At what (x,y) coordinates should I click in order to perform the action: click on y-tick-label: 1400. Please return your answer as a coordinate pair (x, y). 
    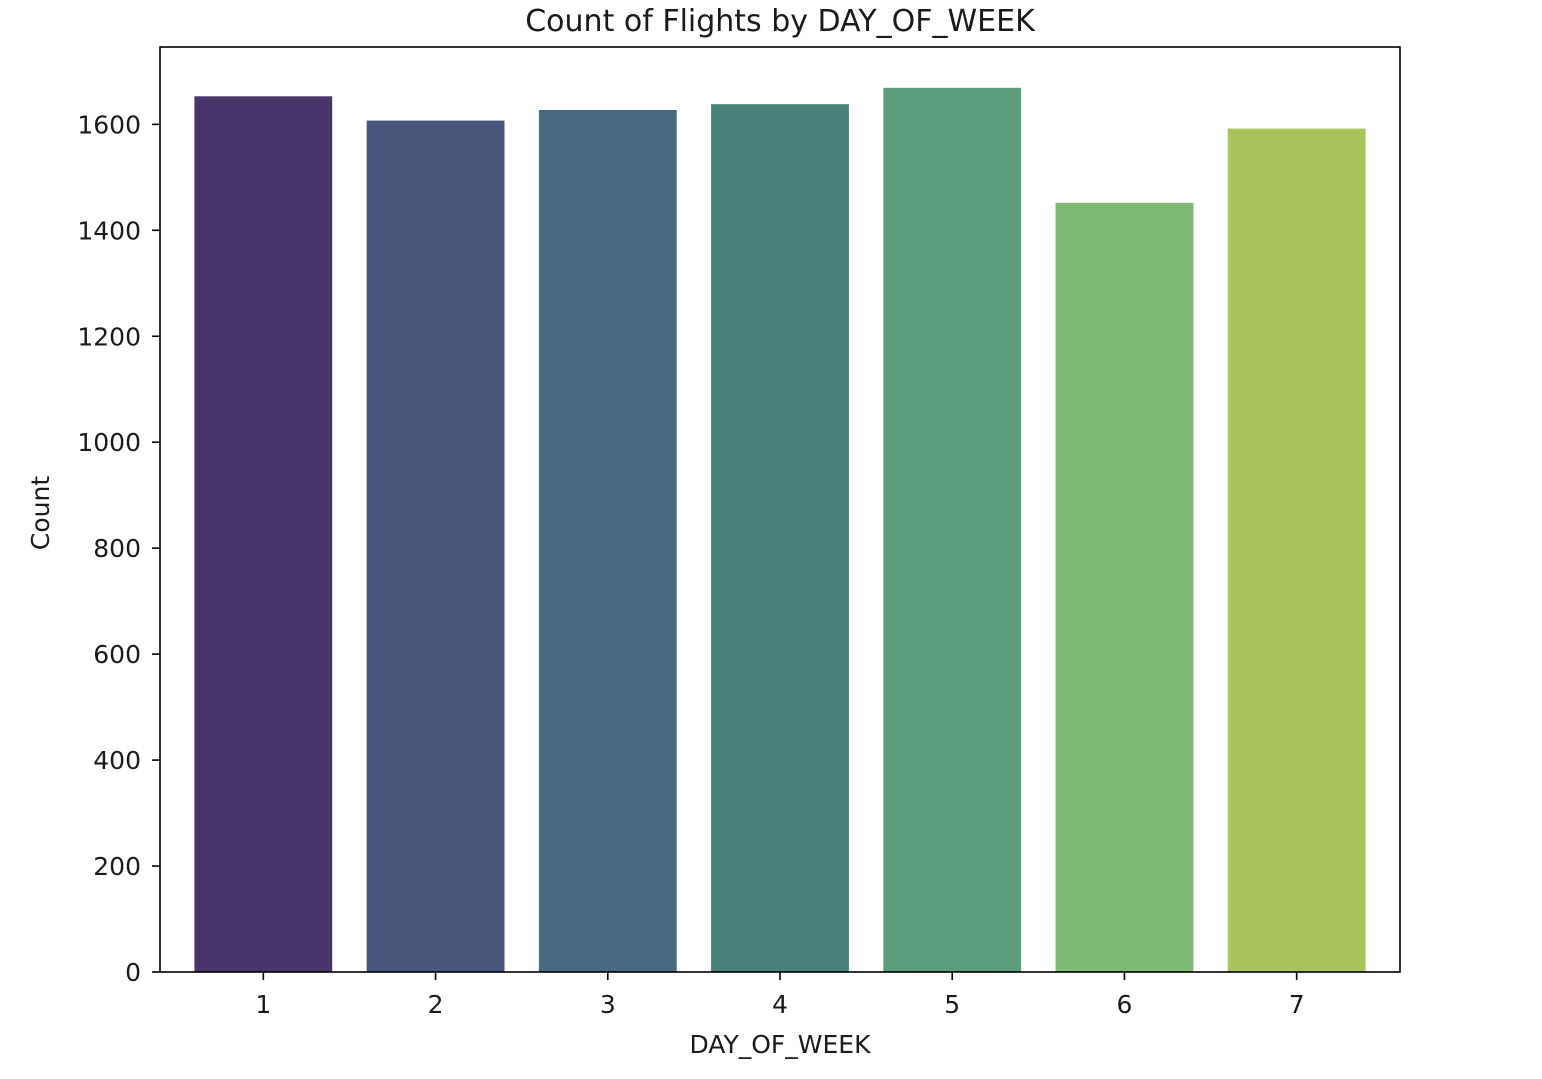
    Looking at the image, I should click on (109, 230).